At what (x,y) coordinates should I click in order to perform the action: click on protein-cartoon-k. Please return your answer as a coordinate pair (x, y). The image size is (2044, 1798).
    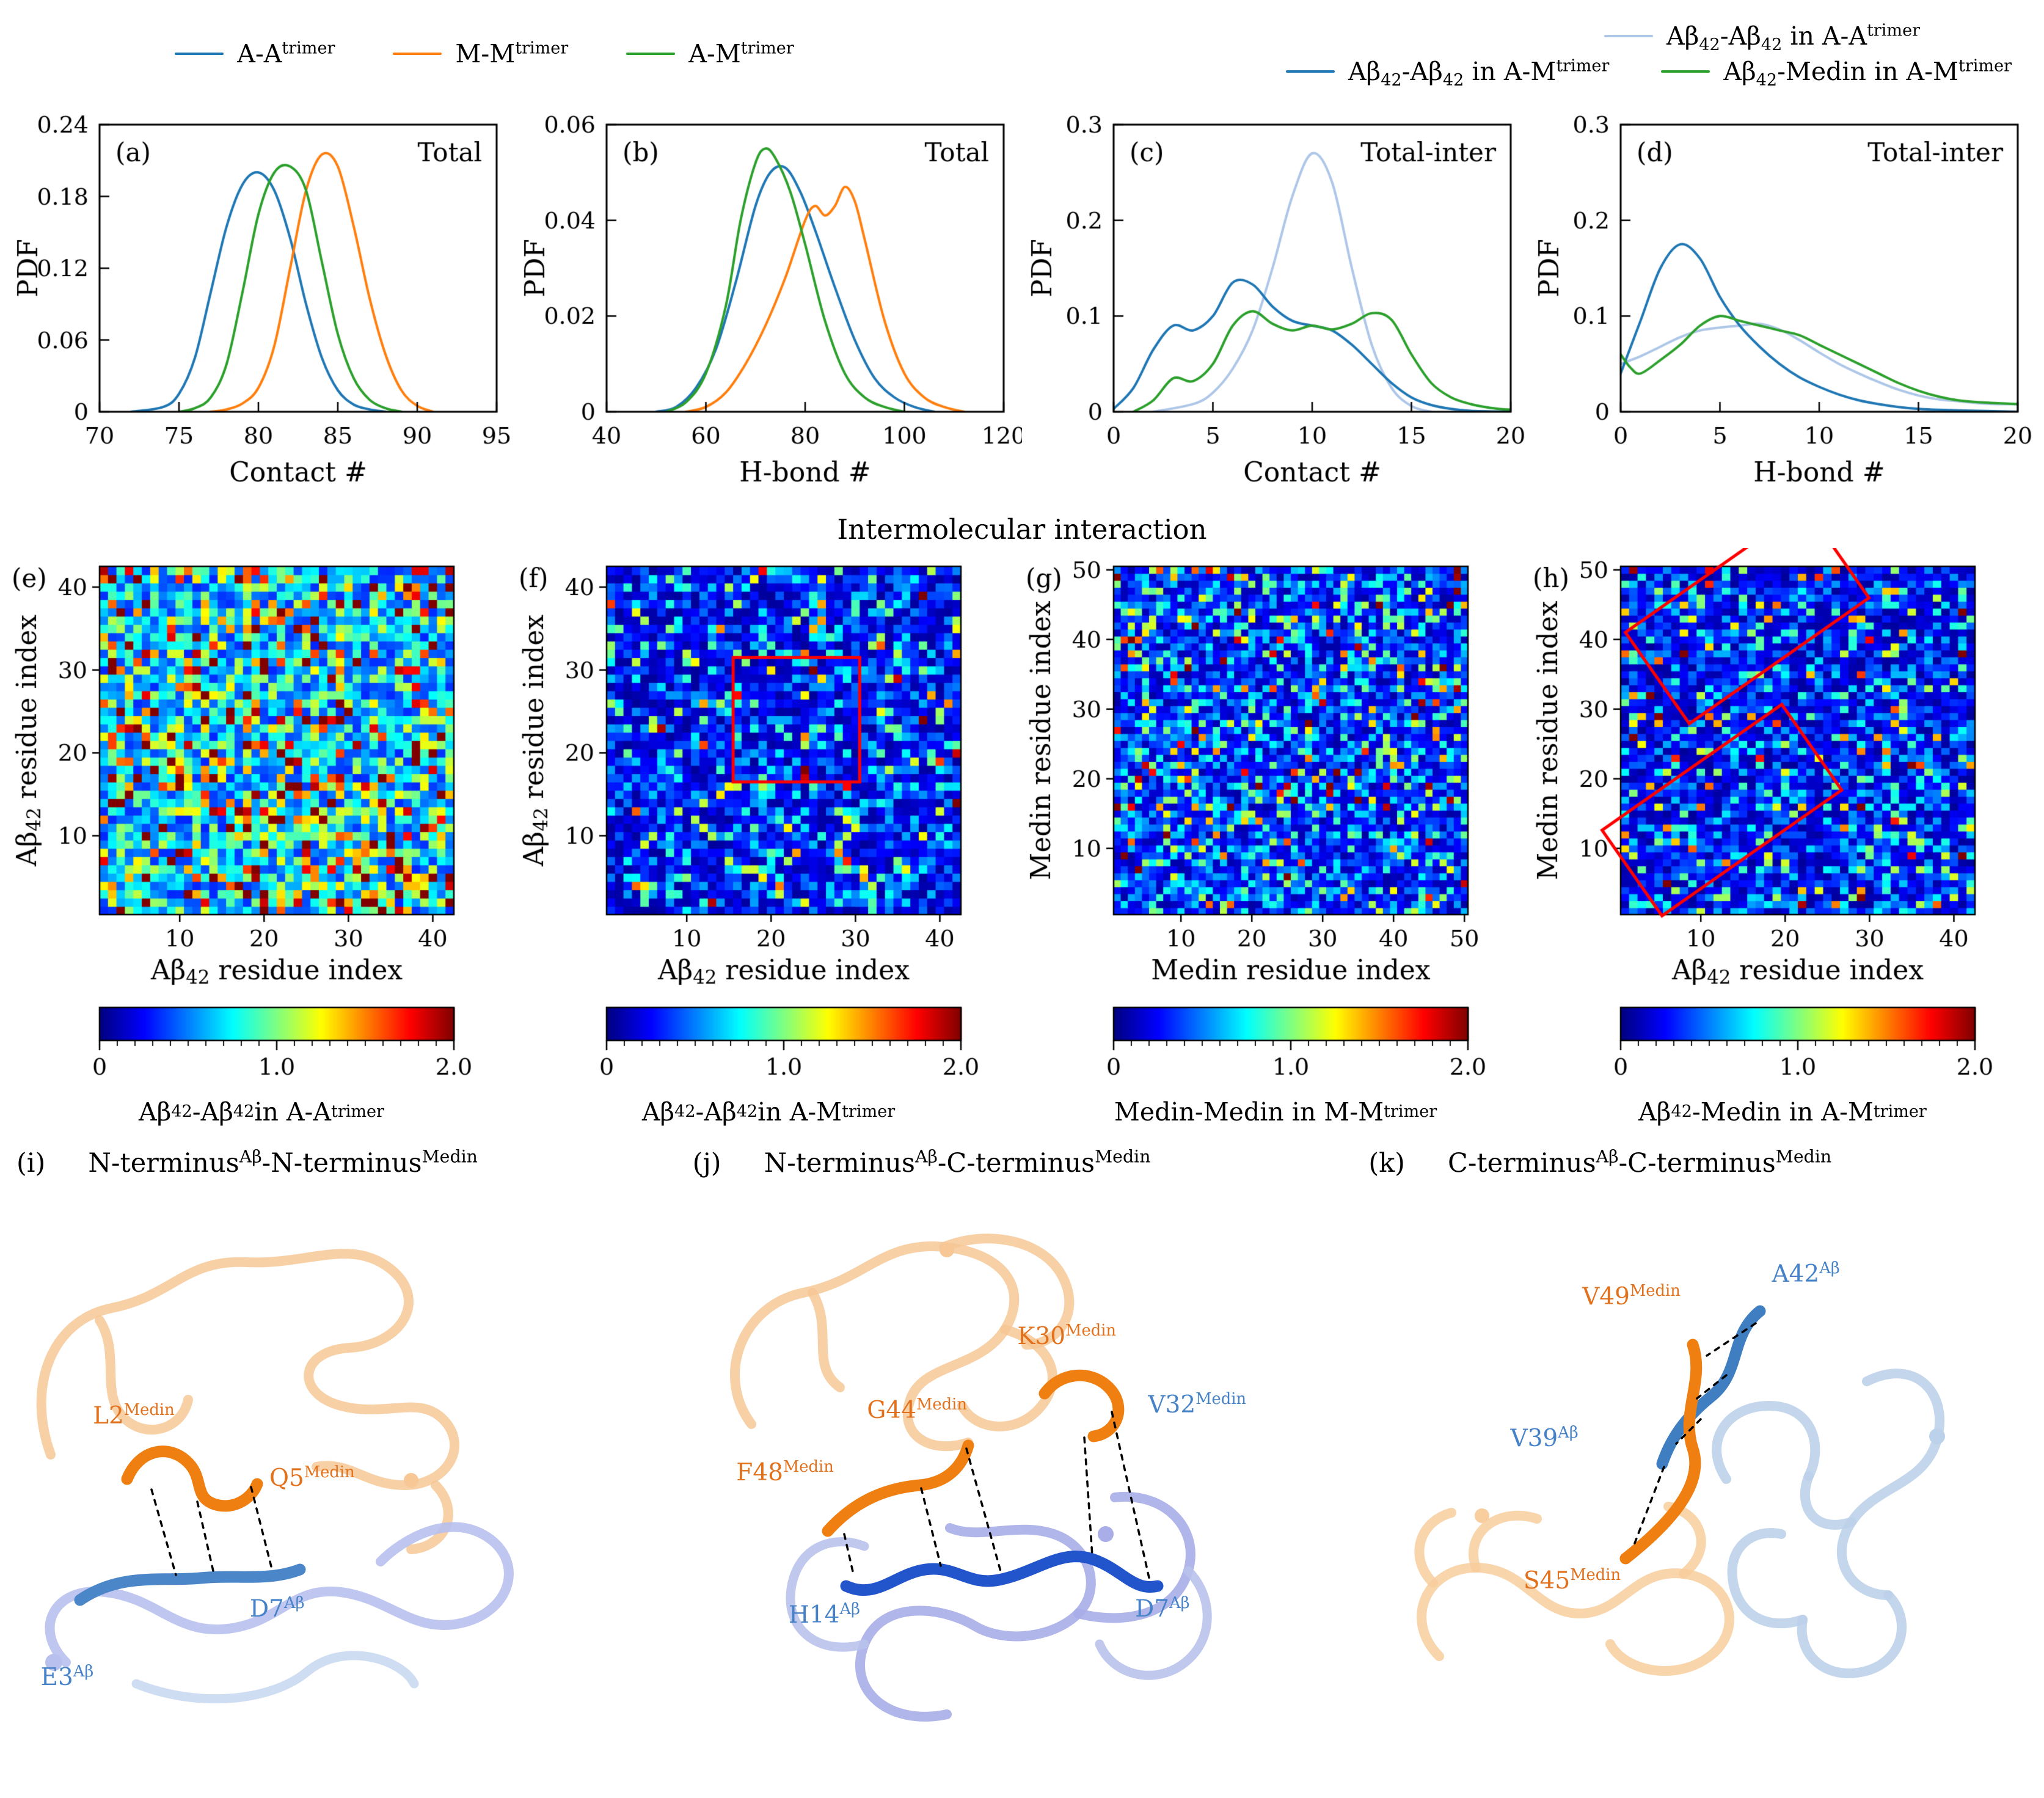
    Looking at the image, I should click on (1680, 1491).